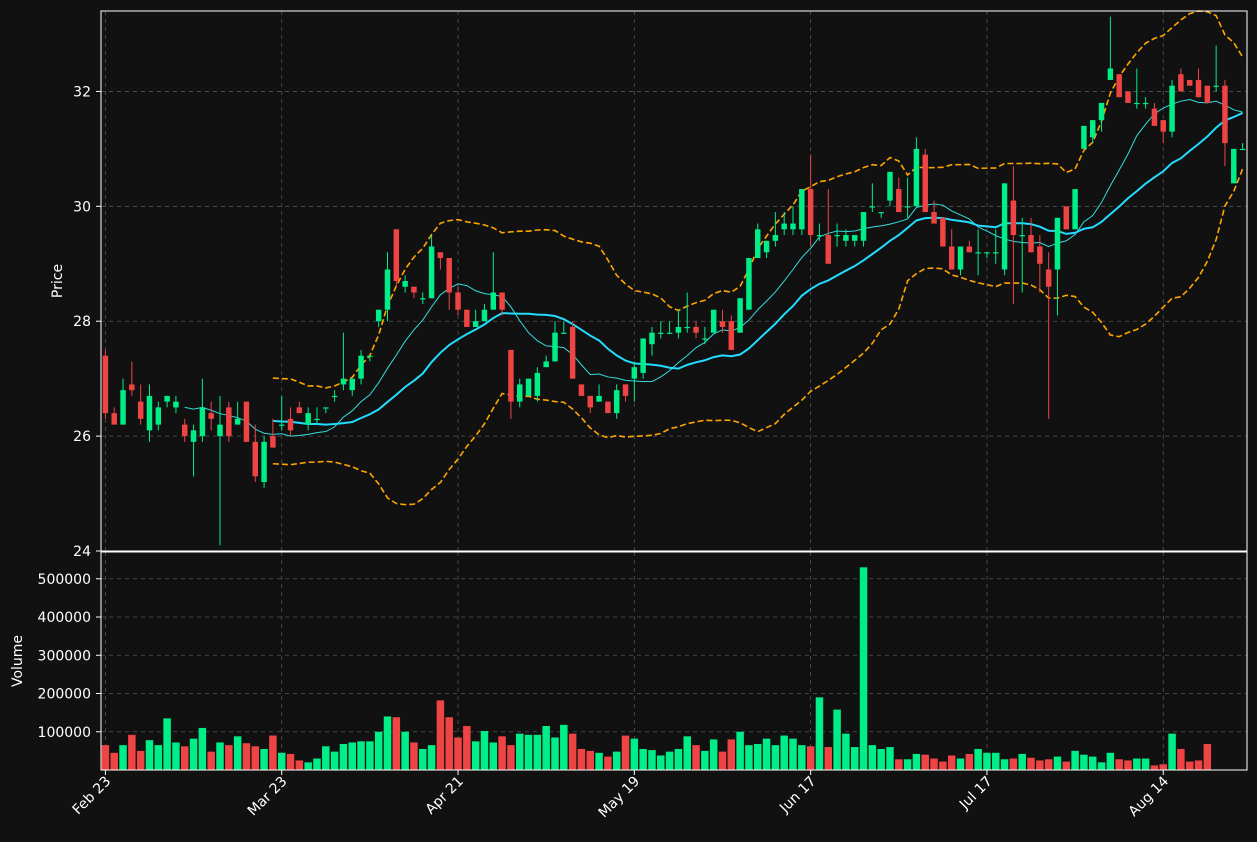 This screenshot has height=842, width=1257. I want to click on price-y-ticks: 24 26 28 30 32, so click(87, 322).